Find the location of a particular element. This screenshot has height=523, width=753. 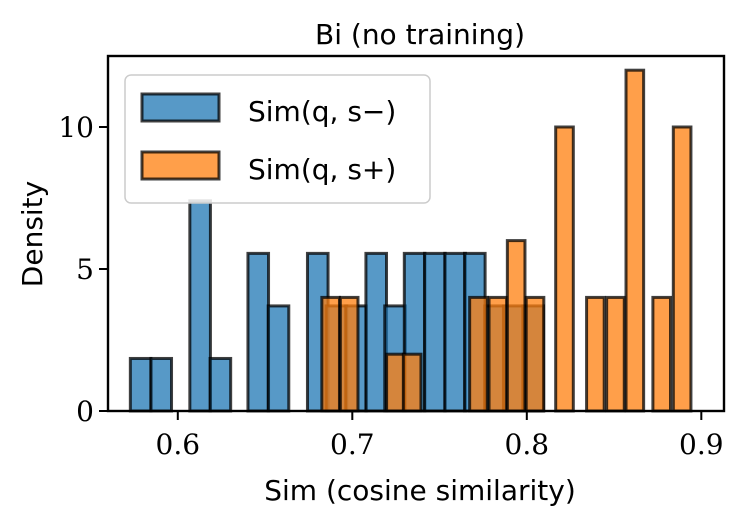

y-tick-label: 5 is located at coordinates (85, 269).